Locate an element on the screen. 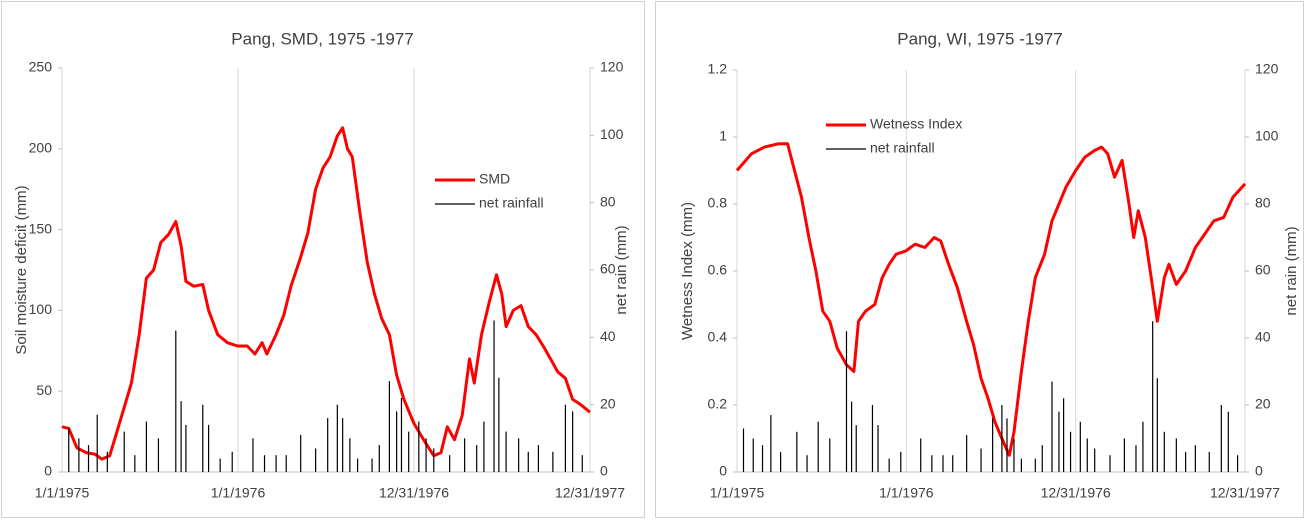  y-tick-label: 1.2 is located at coordinates (718, 69).